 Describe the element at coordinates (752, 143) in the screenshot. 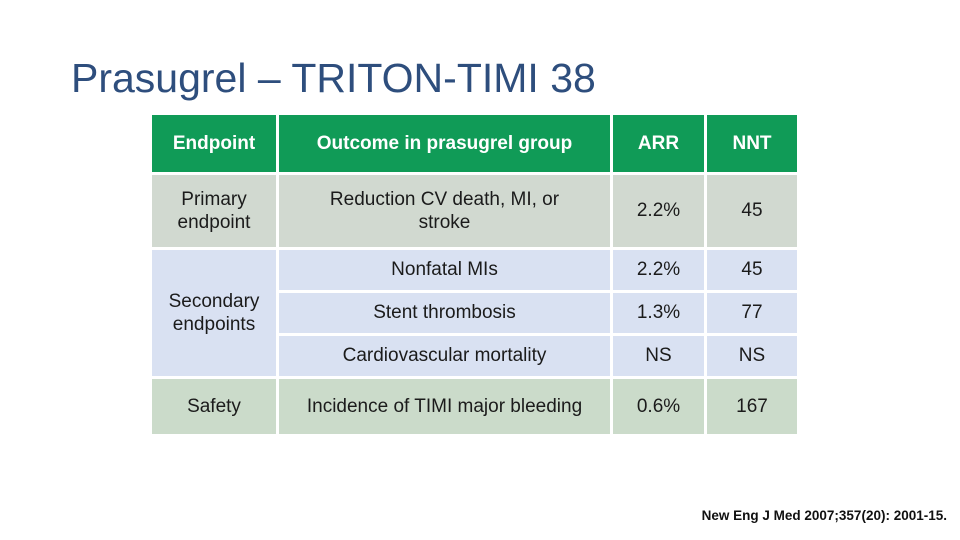

I see `header-nnt: NNT` at that location.